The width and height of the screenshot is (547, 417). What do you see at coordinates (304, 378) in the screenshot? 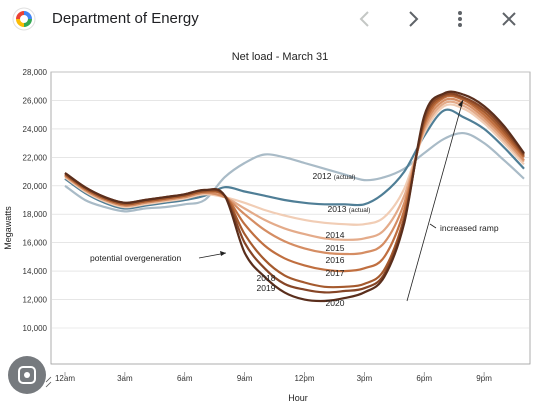
I see `x-tick-label: 12pm` at bounding box center [304, 378].